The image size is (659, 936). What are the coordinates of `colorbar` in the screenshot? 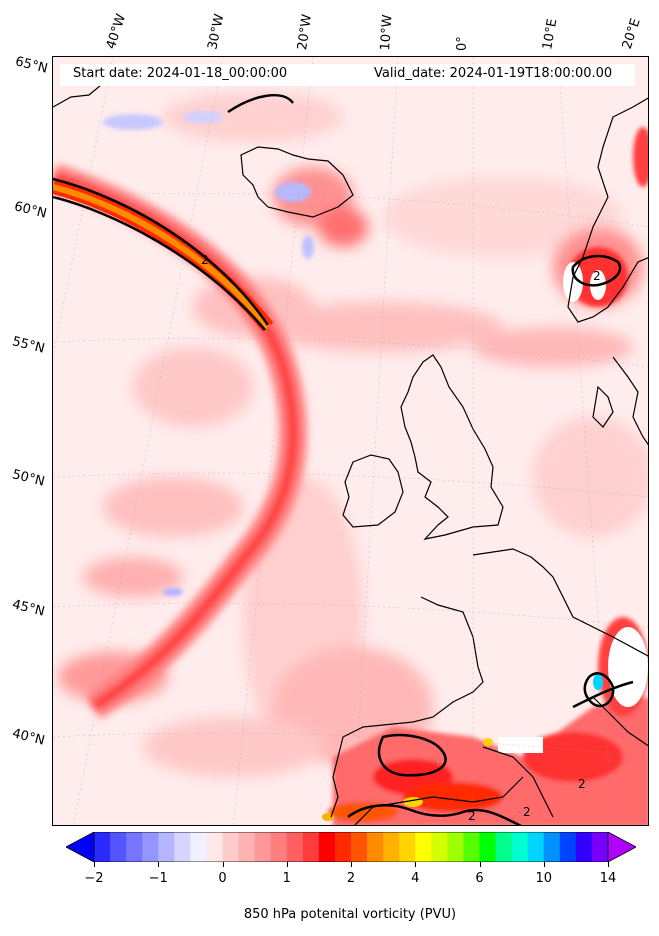 It's located at (351, 847).